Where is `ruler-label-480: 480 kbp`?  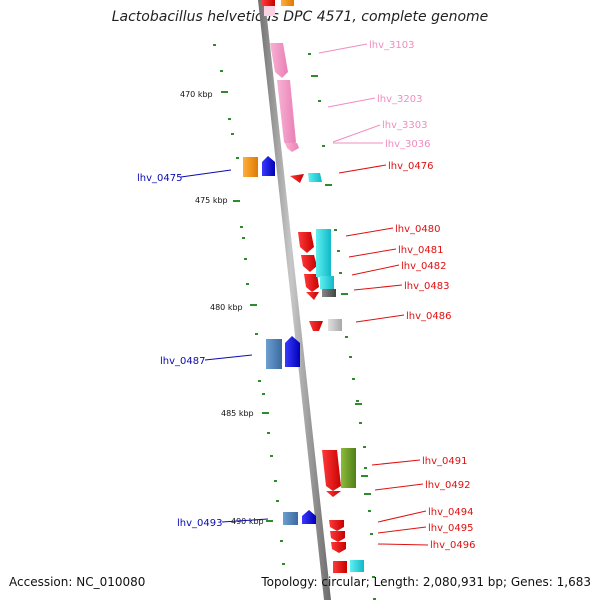 ruler-label-480: 480 kbp is located at coordinates (226, 307).